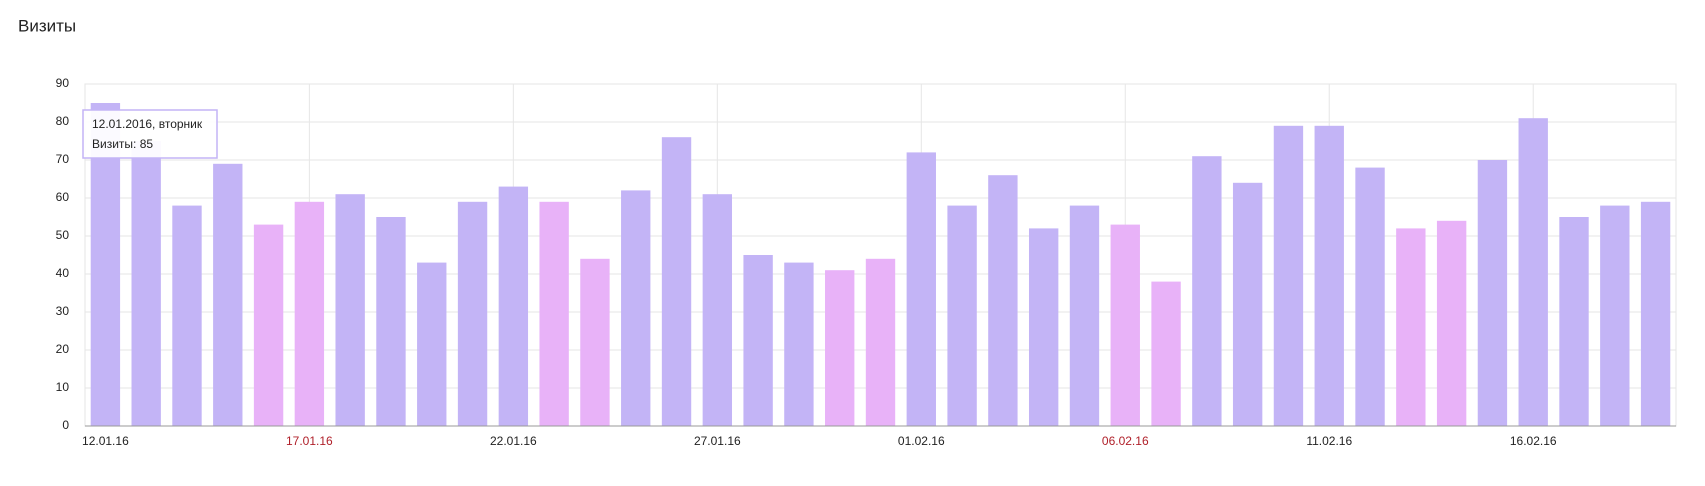  Describe the element at coordinates (63, 273) in the screenshot. I see `y-tick-label: 40` at that location.